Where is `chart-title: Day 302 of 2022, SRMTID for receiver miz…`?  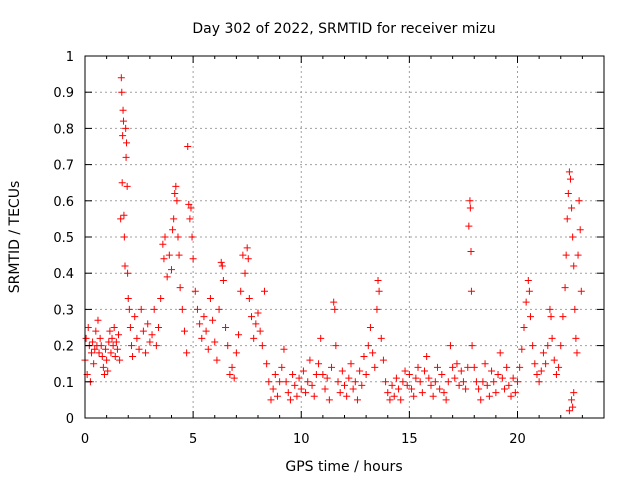 chart-title: Day 302 of 2022, SRMTID for receiver miz… is located at coordinates (343, 29).